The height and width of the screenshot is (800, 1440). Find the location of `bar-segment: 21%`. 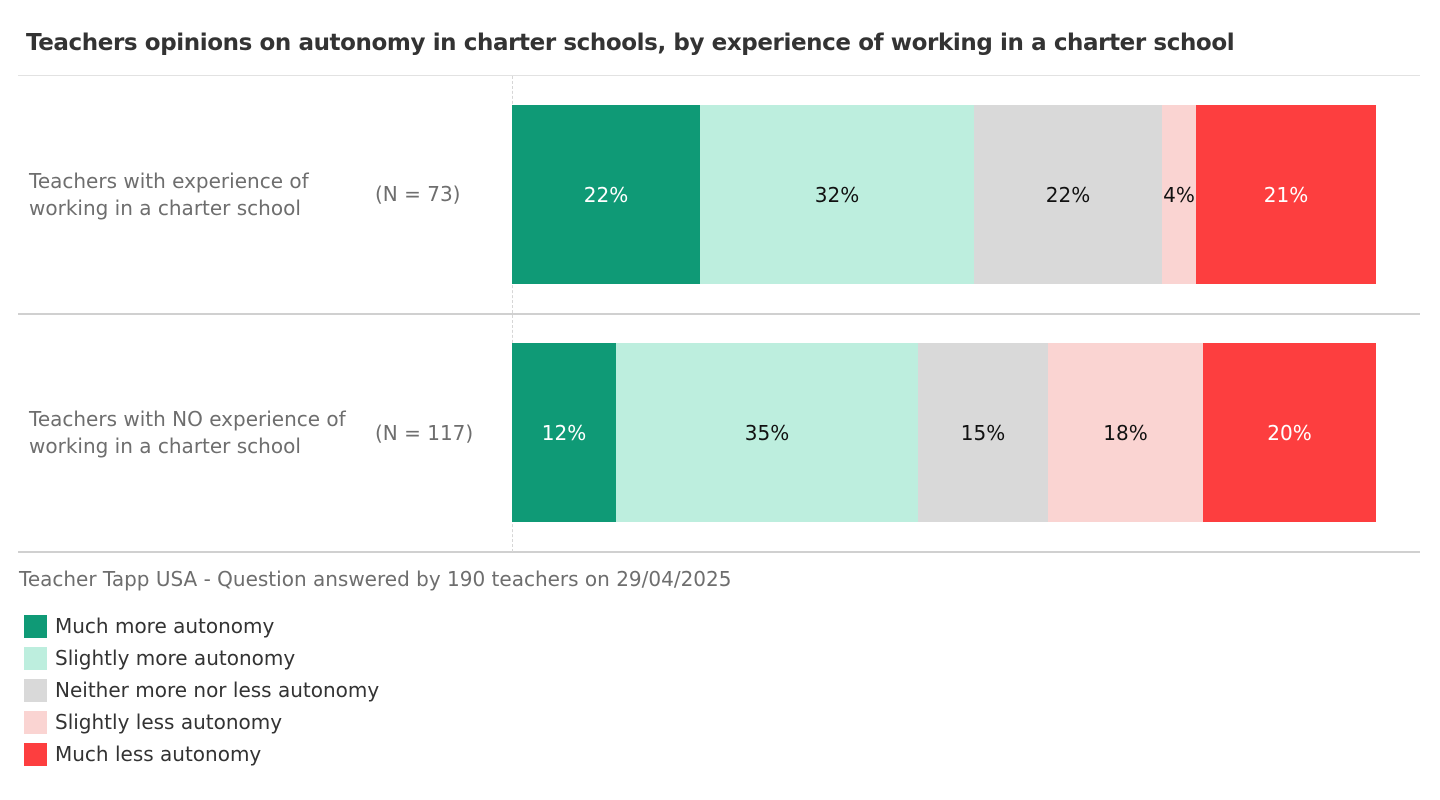

bar-segment: 21% is located at coordinates (1286, 194).